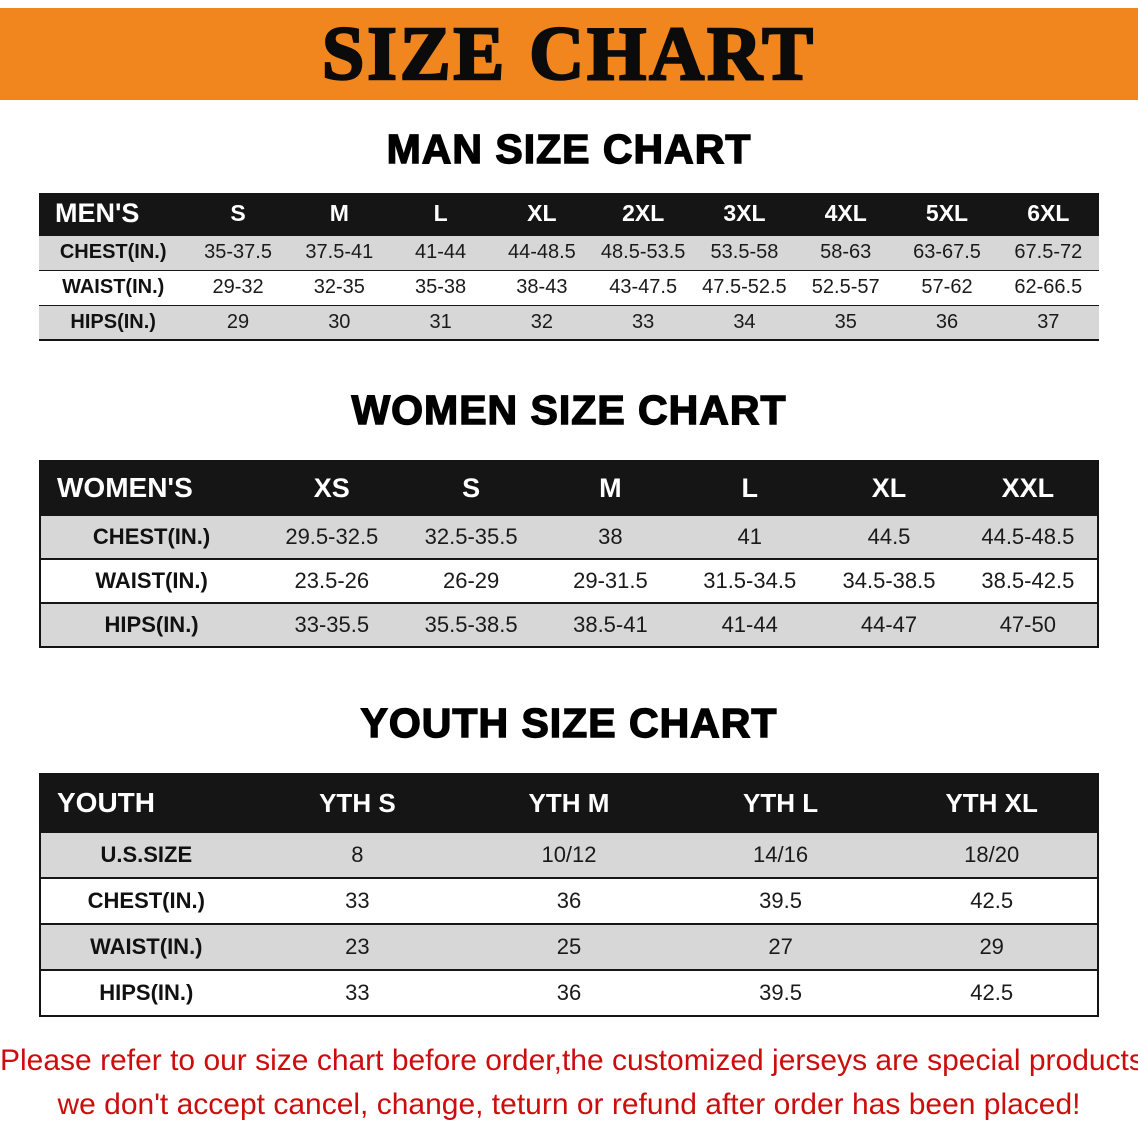 The width and height of the screenshot is (1138, 1140). Describe the element at coordinates (610, 580) in the screenshot. I see `table-cell: 29-31.5` at that location.